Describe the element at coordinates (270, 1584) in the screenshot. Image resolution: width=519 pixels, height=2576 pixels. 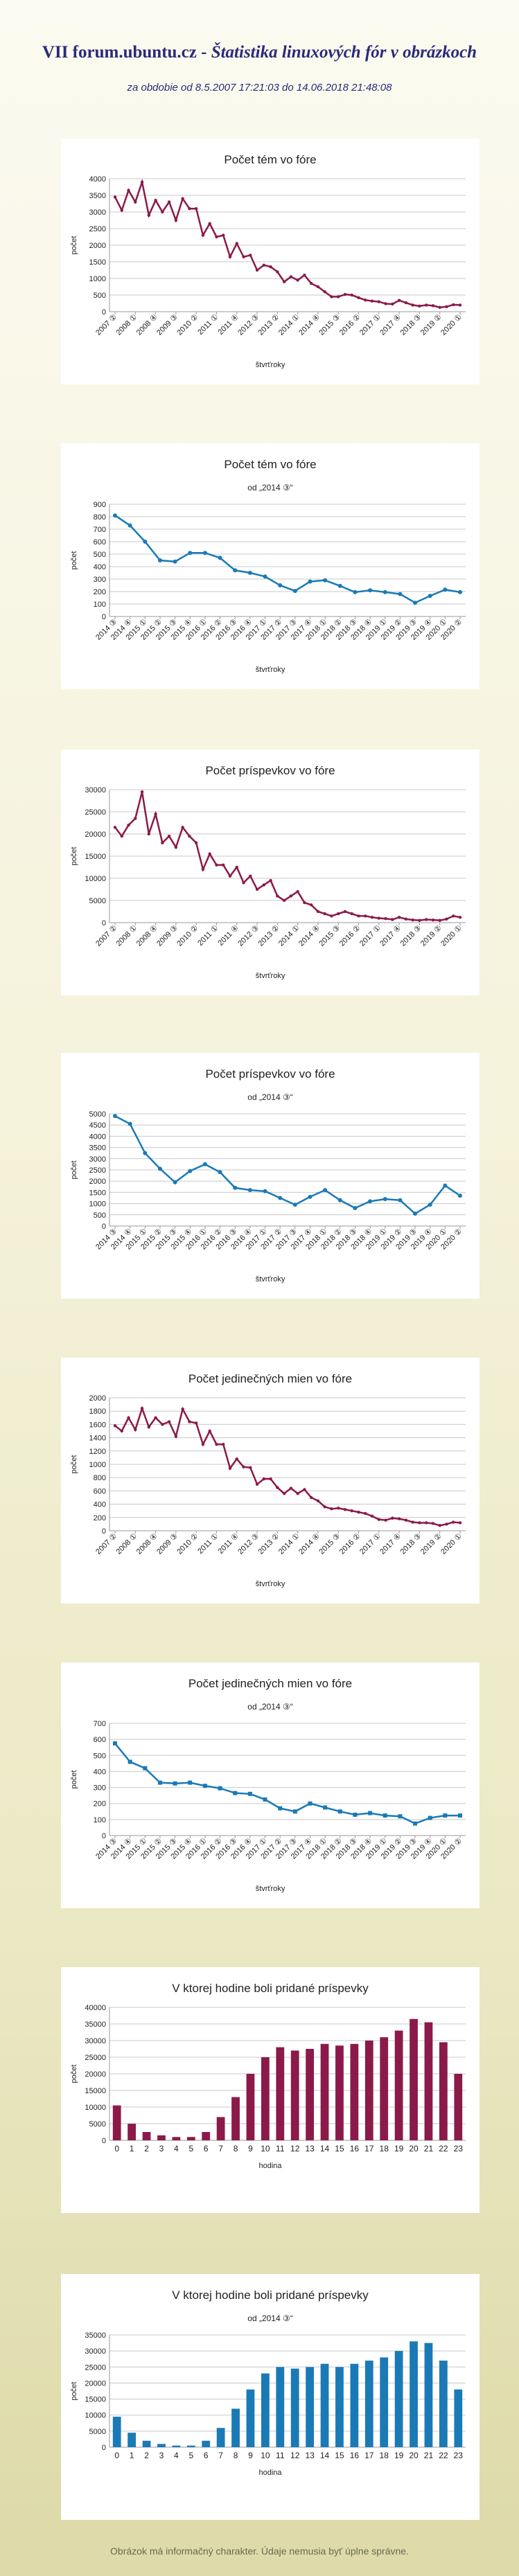
I see `x-axis-label: štvrťroky` at that location.